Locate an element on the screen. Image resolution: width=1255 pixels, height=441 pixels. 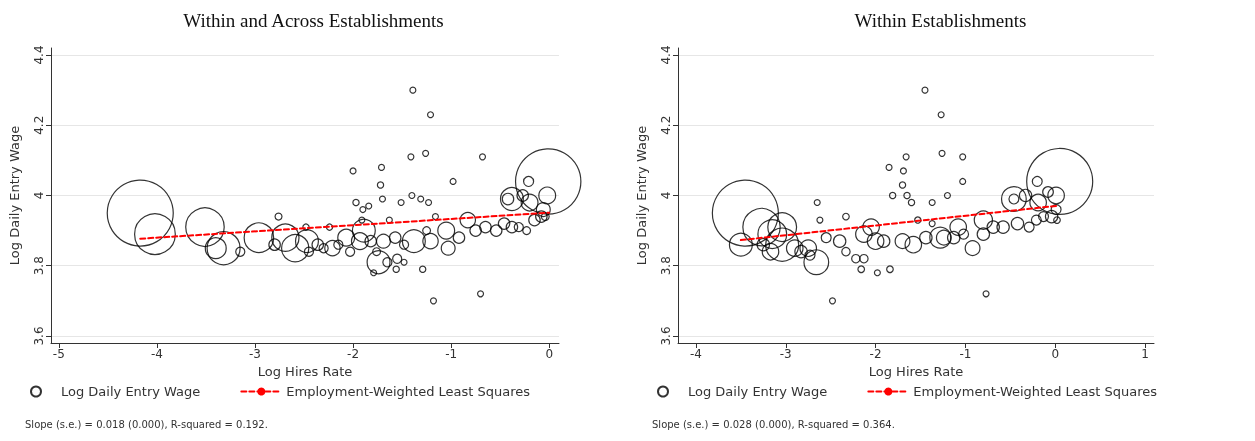
chart-title: Within Establishments is located at coordinates (940, 20).